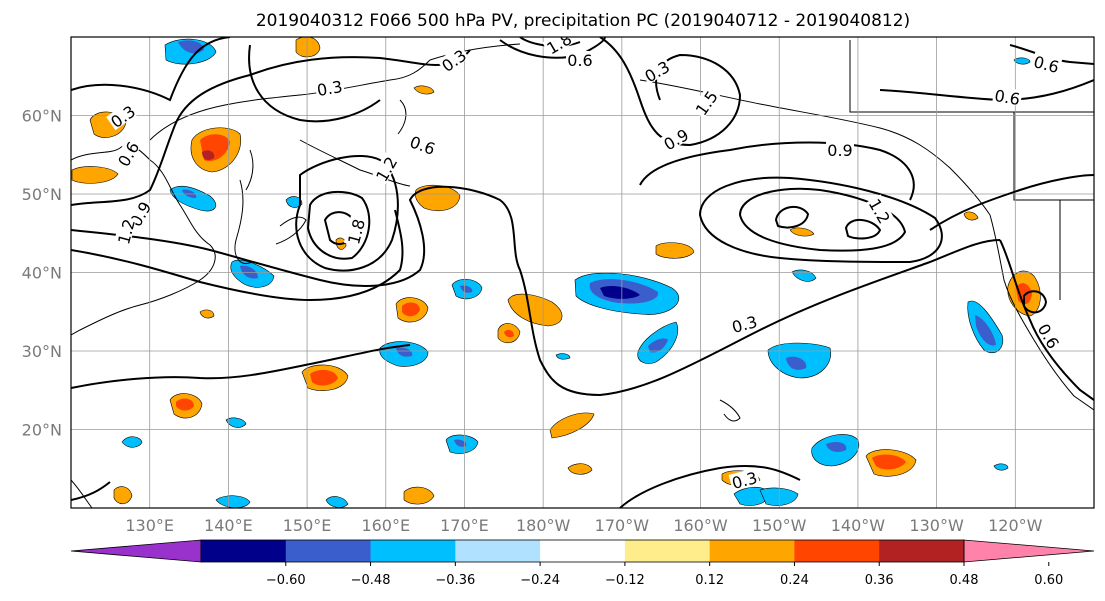 The width and height of the screenshot is (1105, 601). Describe the element at coordinates (42, 351) in the screenshot. I see `latitude-label: 30°N` at that location.